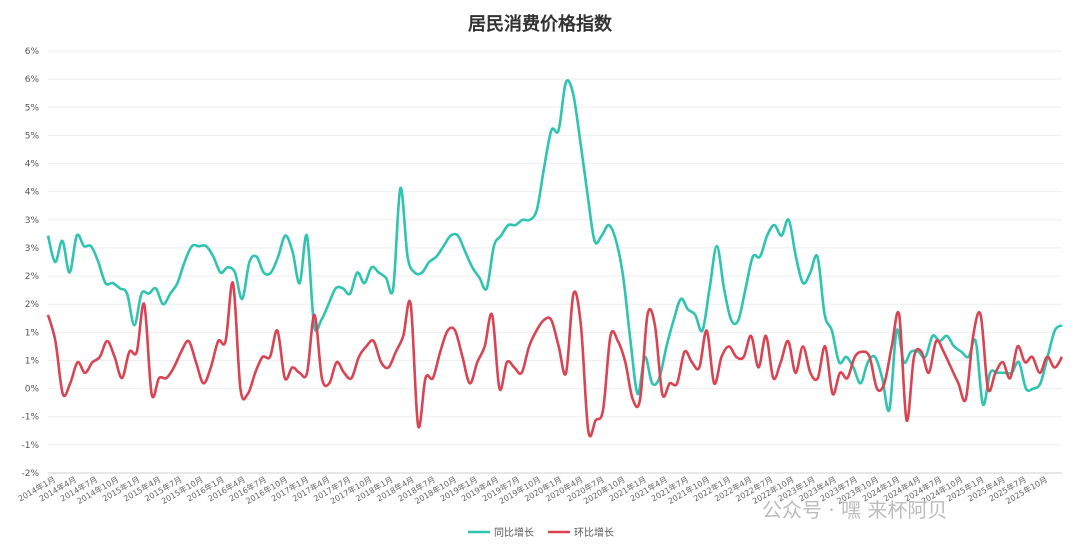  What do you see at coordinates (514, 532) in the screenshot?
I see `legend-label: 同比增长` at bounding box center [514, 532].